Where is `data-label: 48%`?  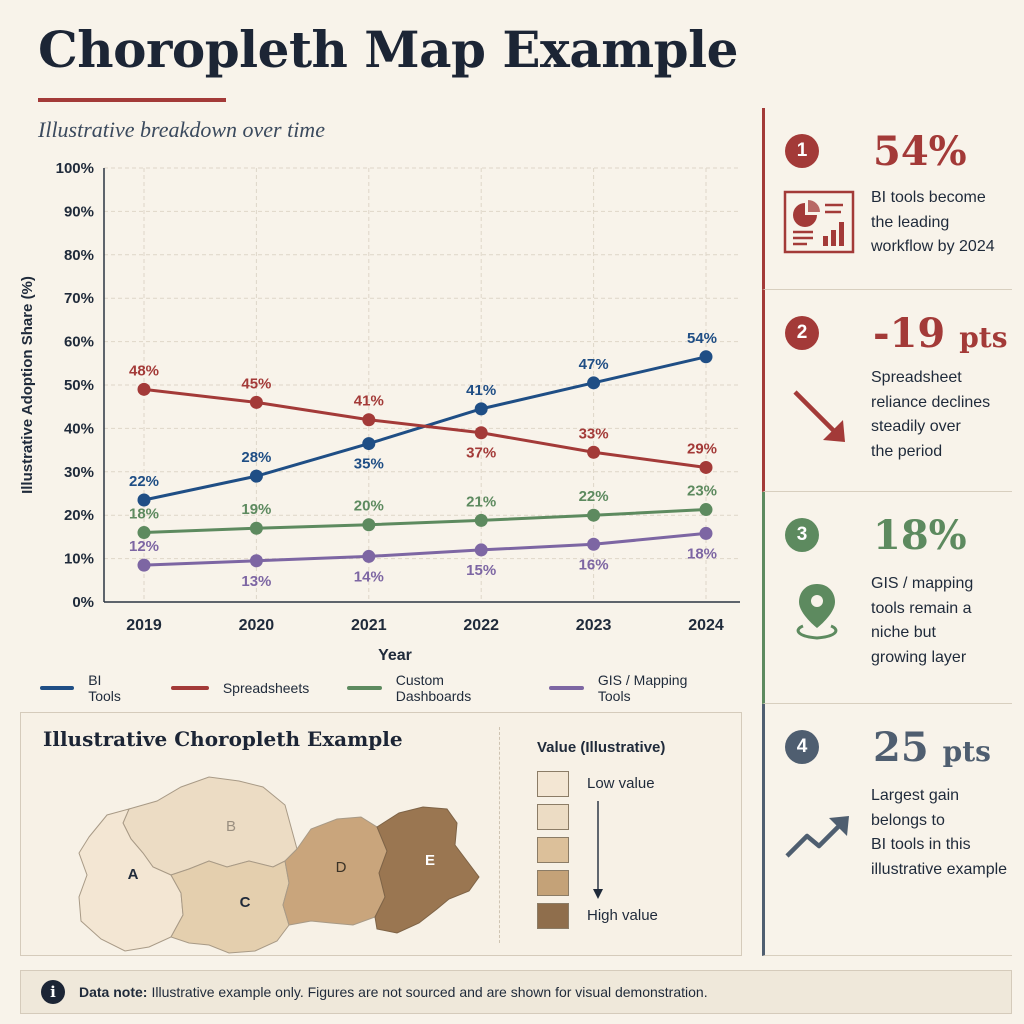 data-label: 48% is located at coordinates (144, 370).